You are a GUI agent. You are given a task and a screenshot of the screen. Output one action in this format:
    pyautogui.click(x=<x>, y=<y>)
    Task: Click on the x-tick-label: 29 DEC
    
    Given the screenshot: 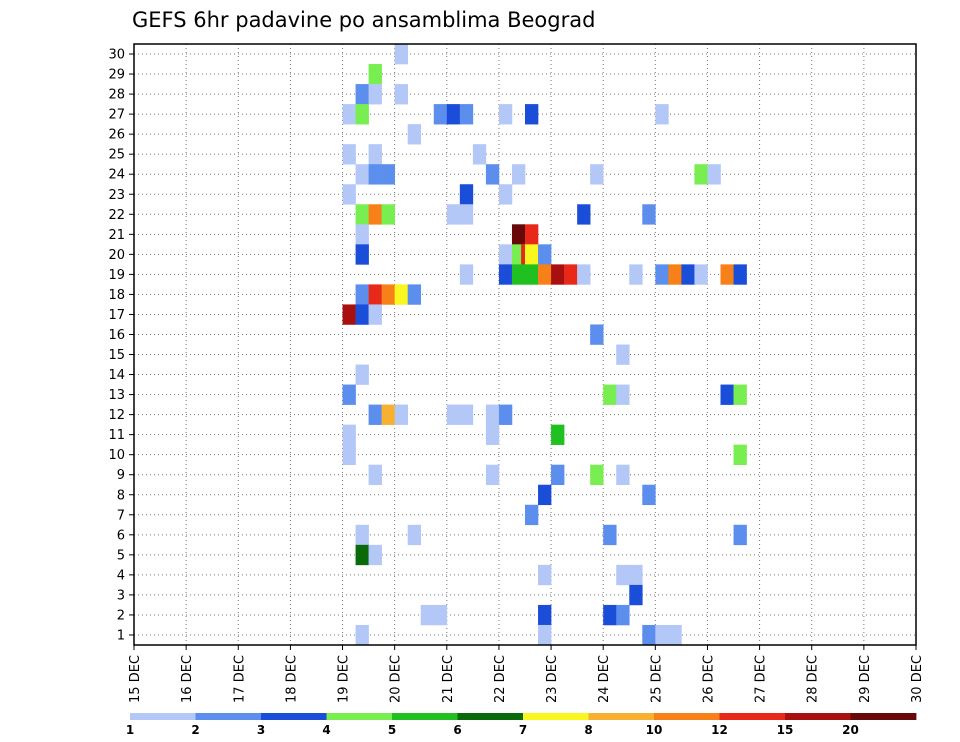 What is the action you would take?
    pyautogui.click(x=865, y=679)
    